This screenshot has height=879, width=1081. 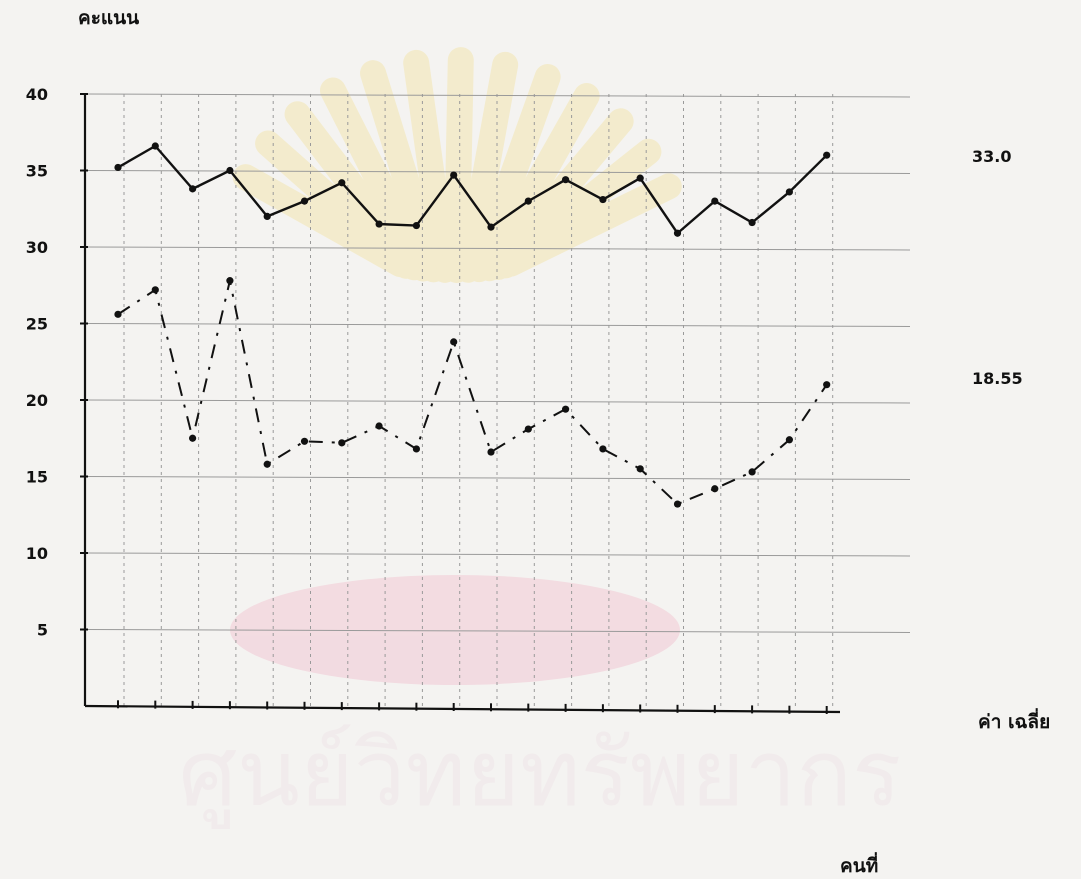 What do you see at coordinates (991, 156) in the screenshot?
I see `mean-label-solid: 33.0` at bounding box center [991, 156].